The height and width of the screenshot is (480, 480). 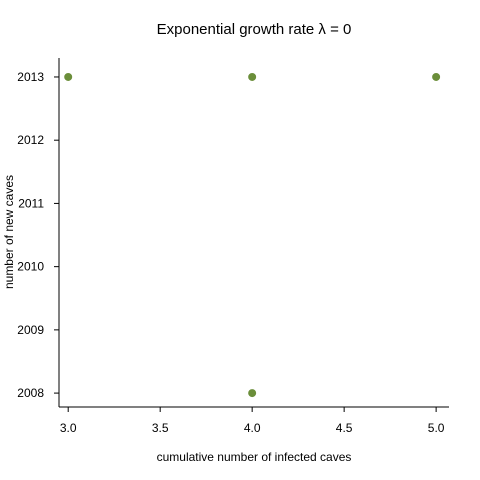 What do you see at coordinates (160, 428) in the screenshot?
I see `x-tick-label: 3.5` at bounding box center [160, 428].